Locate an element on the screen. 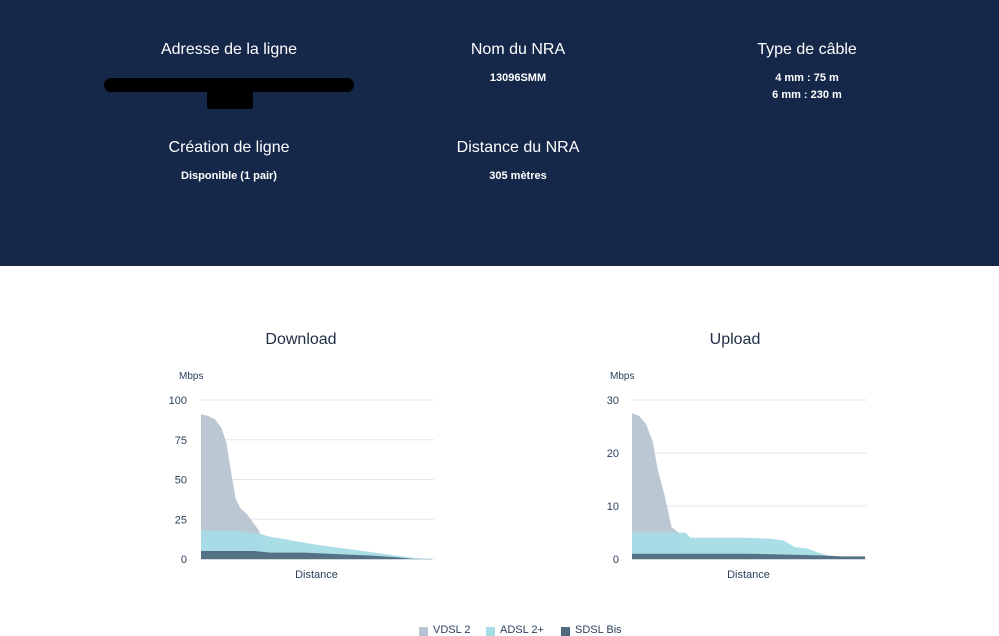 Image resolution: width=999 pixels, height=636 pixels. download-y-axis-unit: Mbps is located at coordinates (191, 376).